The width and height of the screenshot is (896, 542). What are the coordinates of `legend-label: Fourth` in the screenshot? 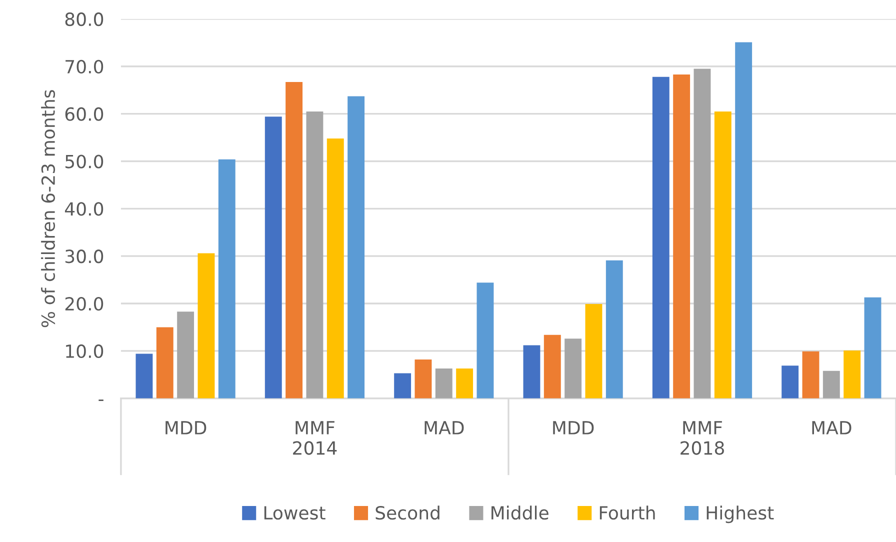 It's located at (627, 513).